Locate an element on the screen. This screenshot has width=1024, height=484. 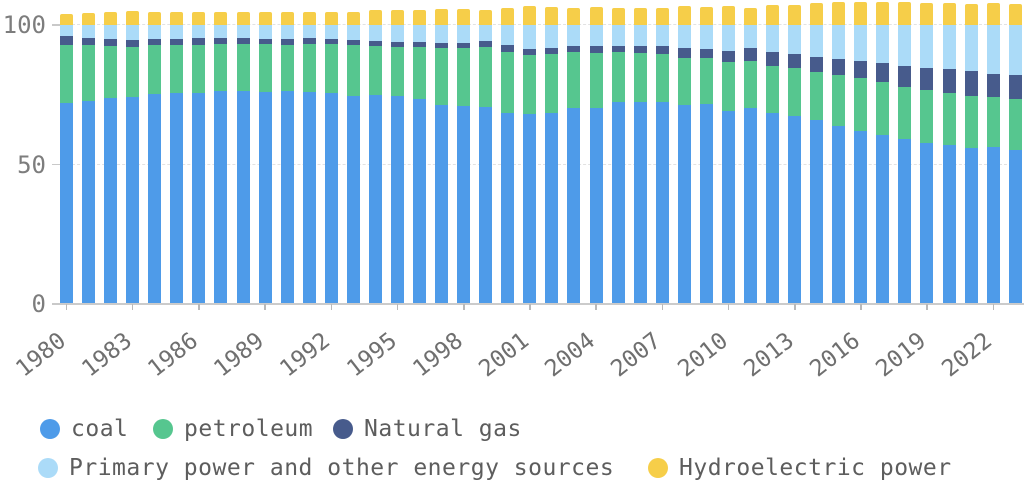
x-tick-2004 is located at coordinates (596, 307).